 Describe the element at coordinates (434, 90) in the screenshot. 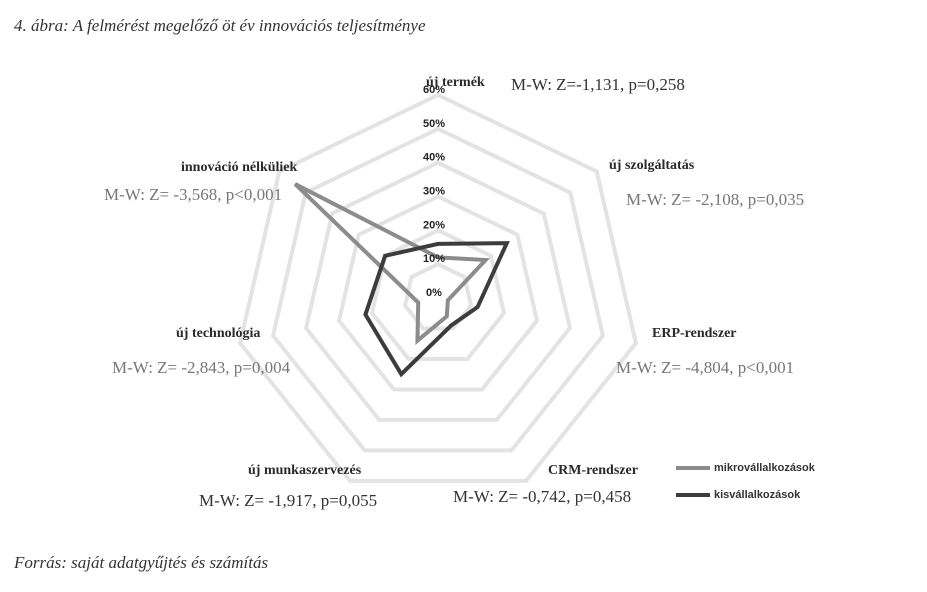

I see `tick-label: 60%` at that location.